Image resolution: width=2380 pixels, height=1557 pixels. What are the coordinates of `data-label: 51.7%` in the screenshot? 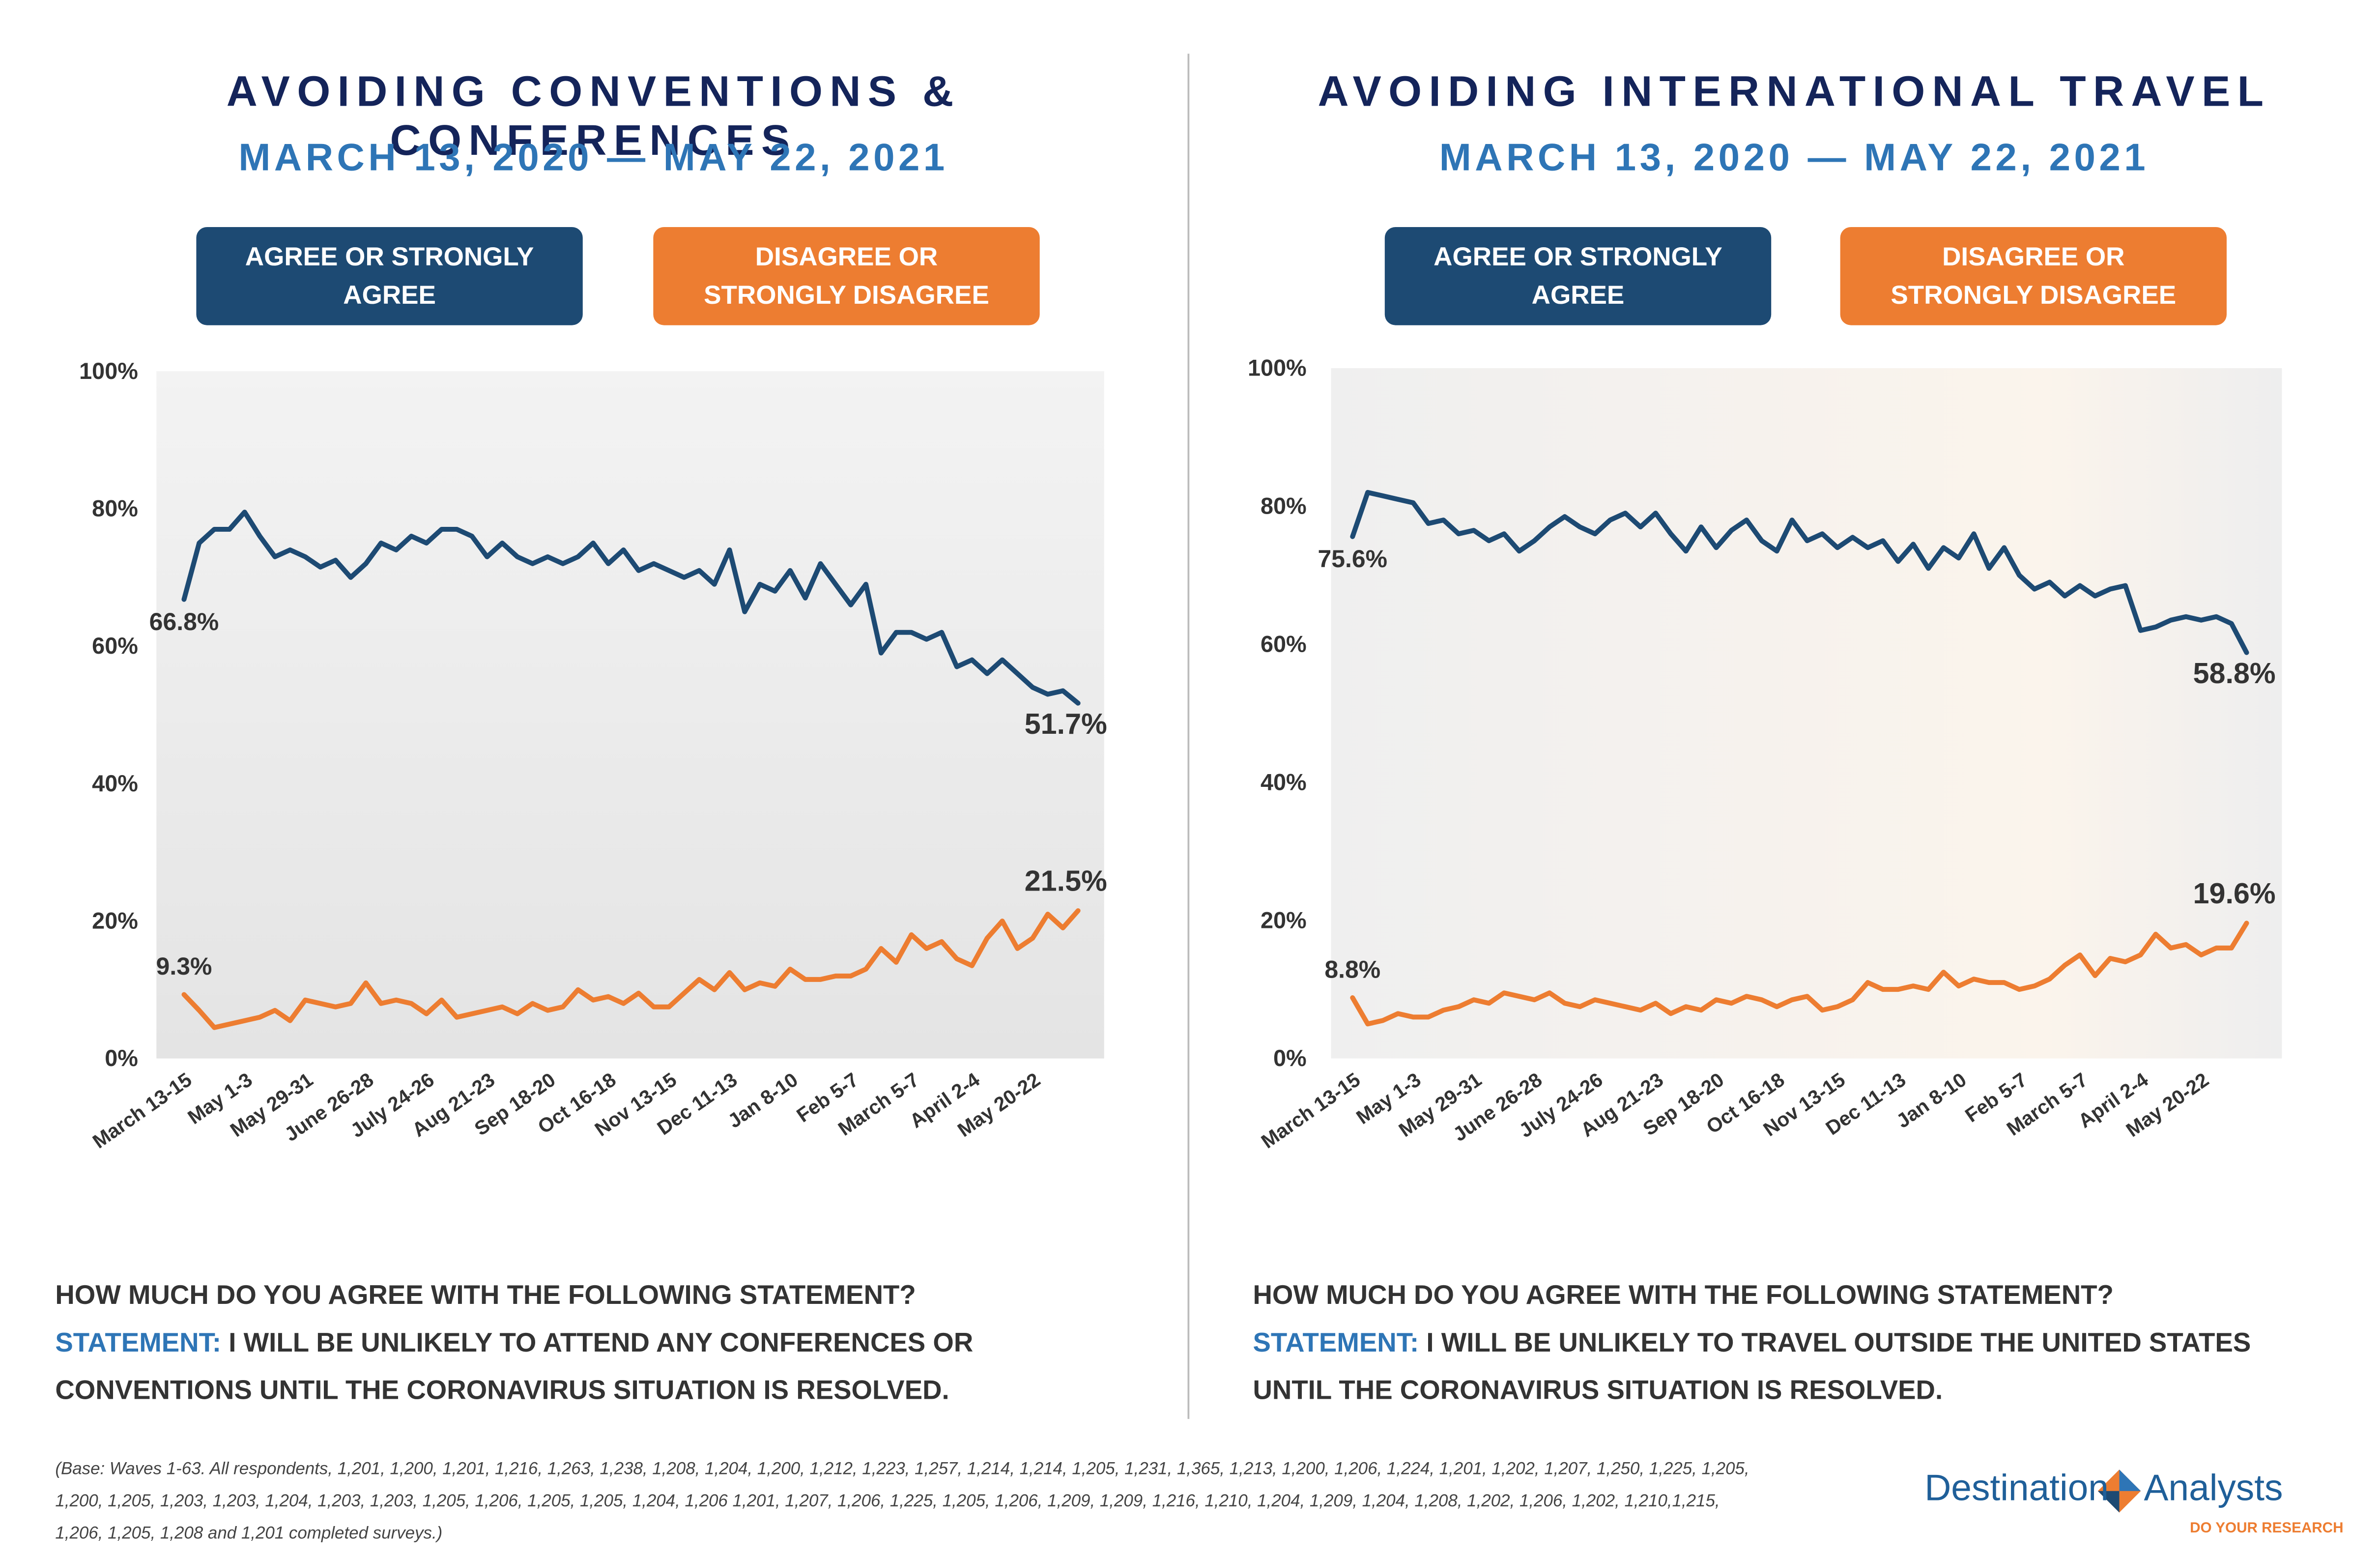 It's located at (1066, 723).